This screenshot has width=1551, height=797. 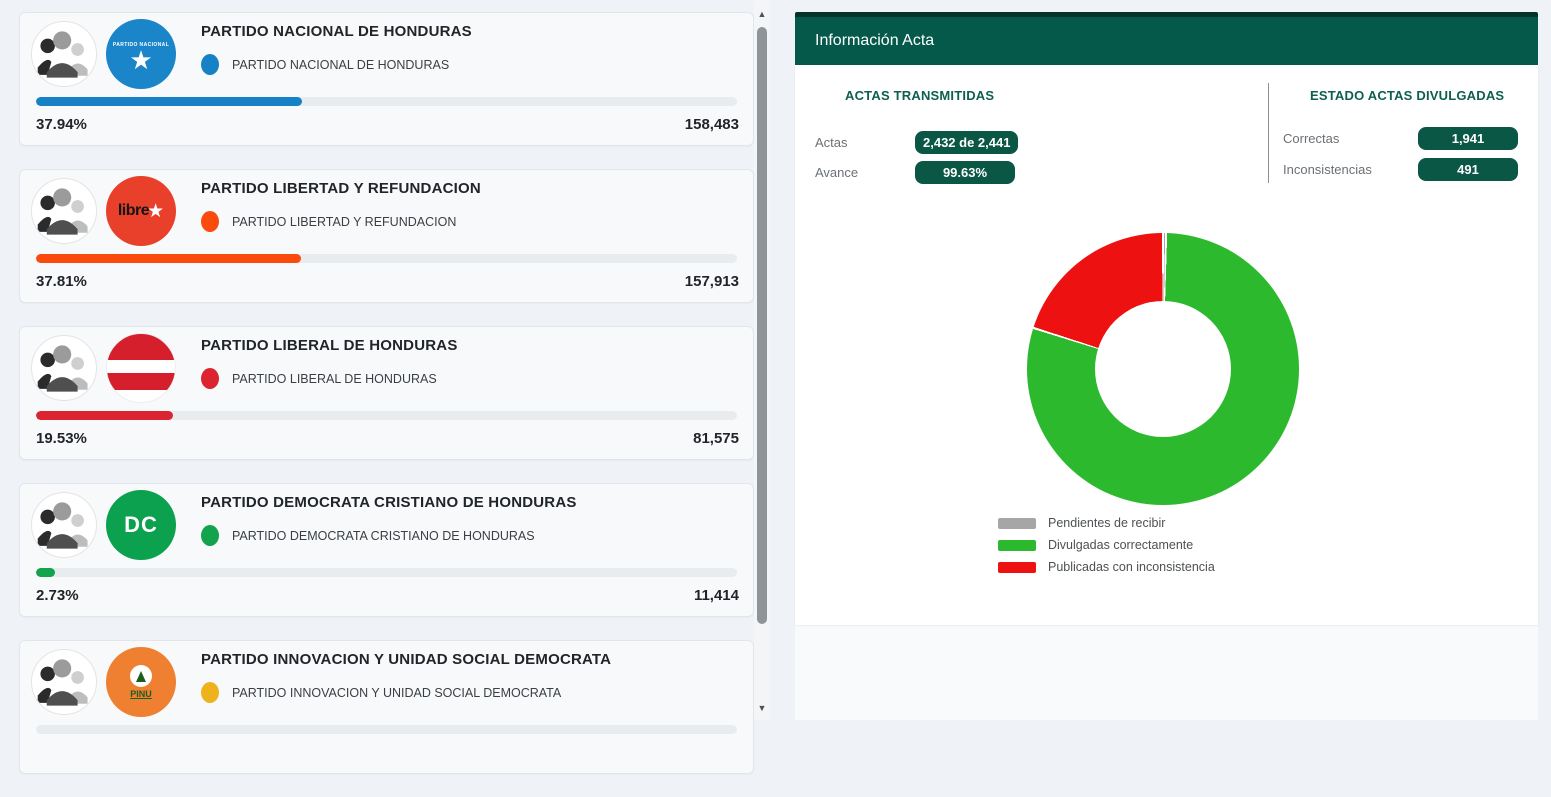 What do you see at coordinates (1106, 523) in the screenshot?
I see `legend-item-pendientes: Pendientes de recibir` at bounding box center [1106, 523].